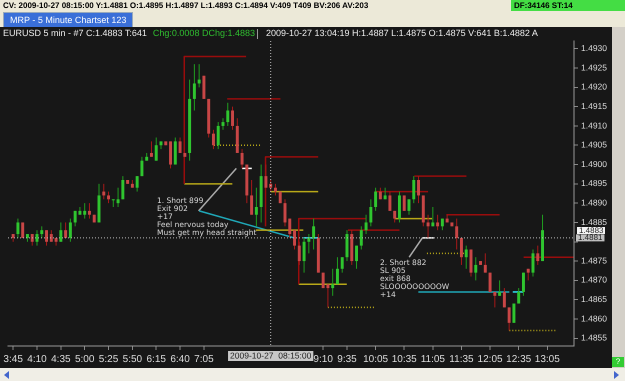  What do you see at coordinates (156, 359) in the screenshot?
I see `x-tick-label: 6:15` at bounding box center [156, 359].